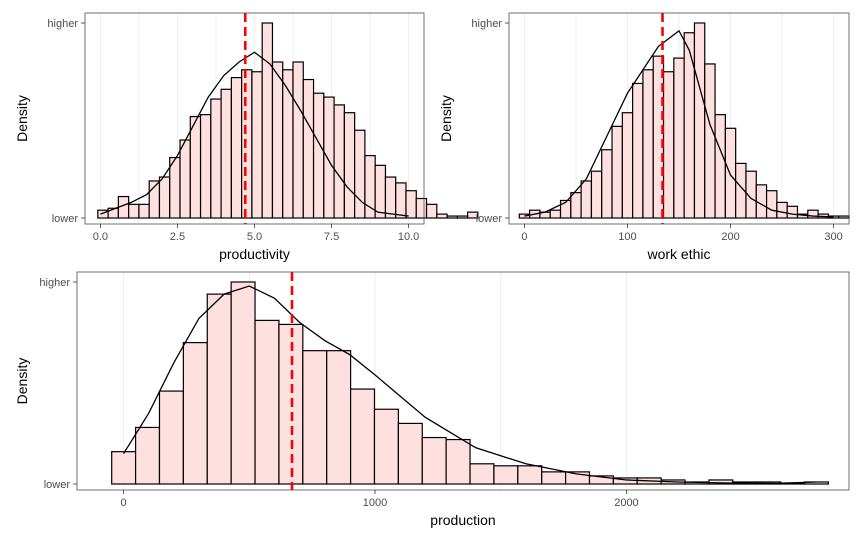 The height and width of the screenshot is (542, 865). I want to click on x-tick-label: 5.0, so click(254, 237).